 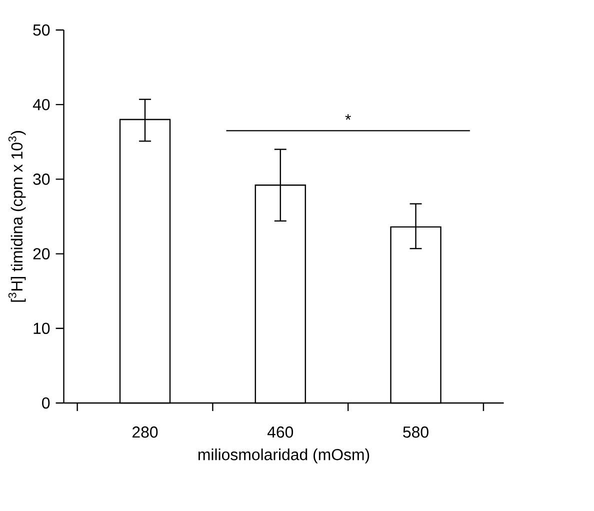 I want to click on x-axis-title: miliosmolaridad (mOsm), so click(x=284, y=456).